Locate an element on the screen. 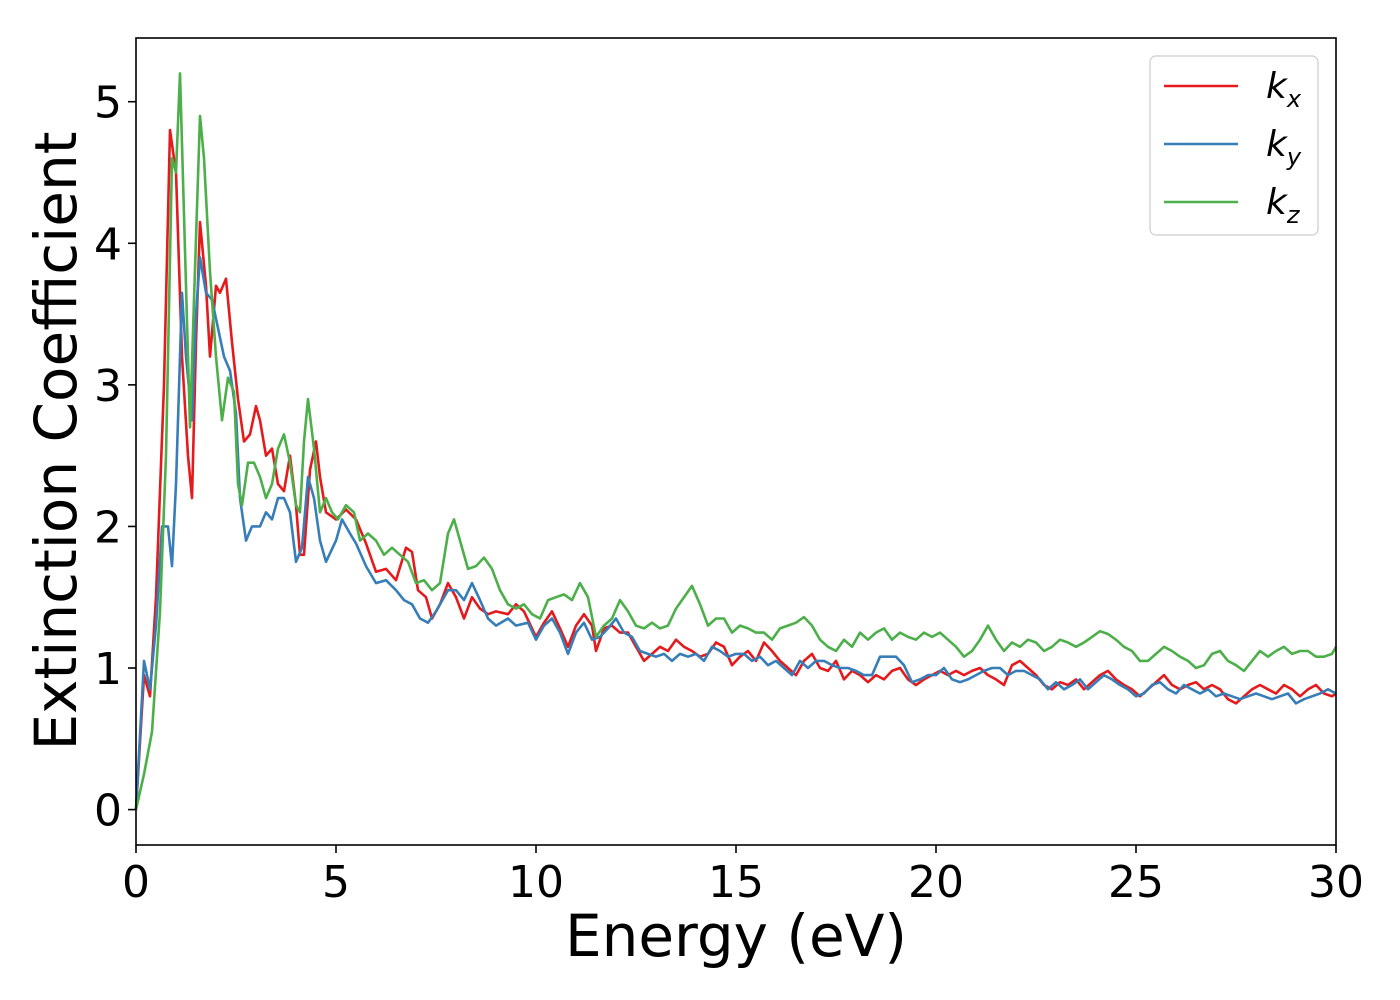 Image resolution: width=1400 pixels, height=1000 pixels. x-tick-label: 30 is located at coordinates (1336, 882).